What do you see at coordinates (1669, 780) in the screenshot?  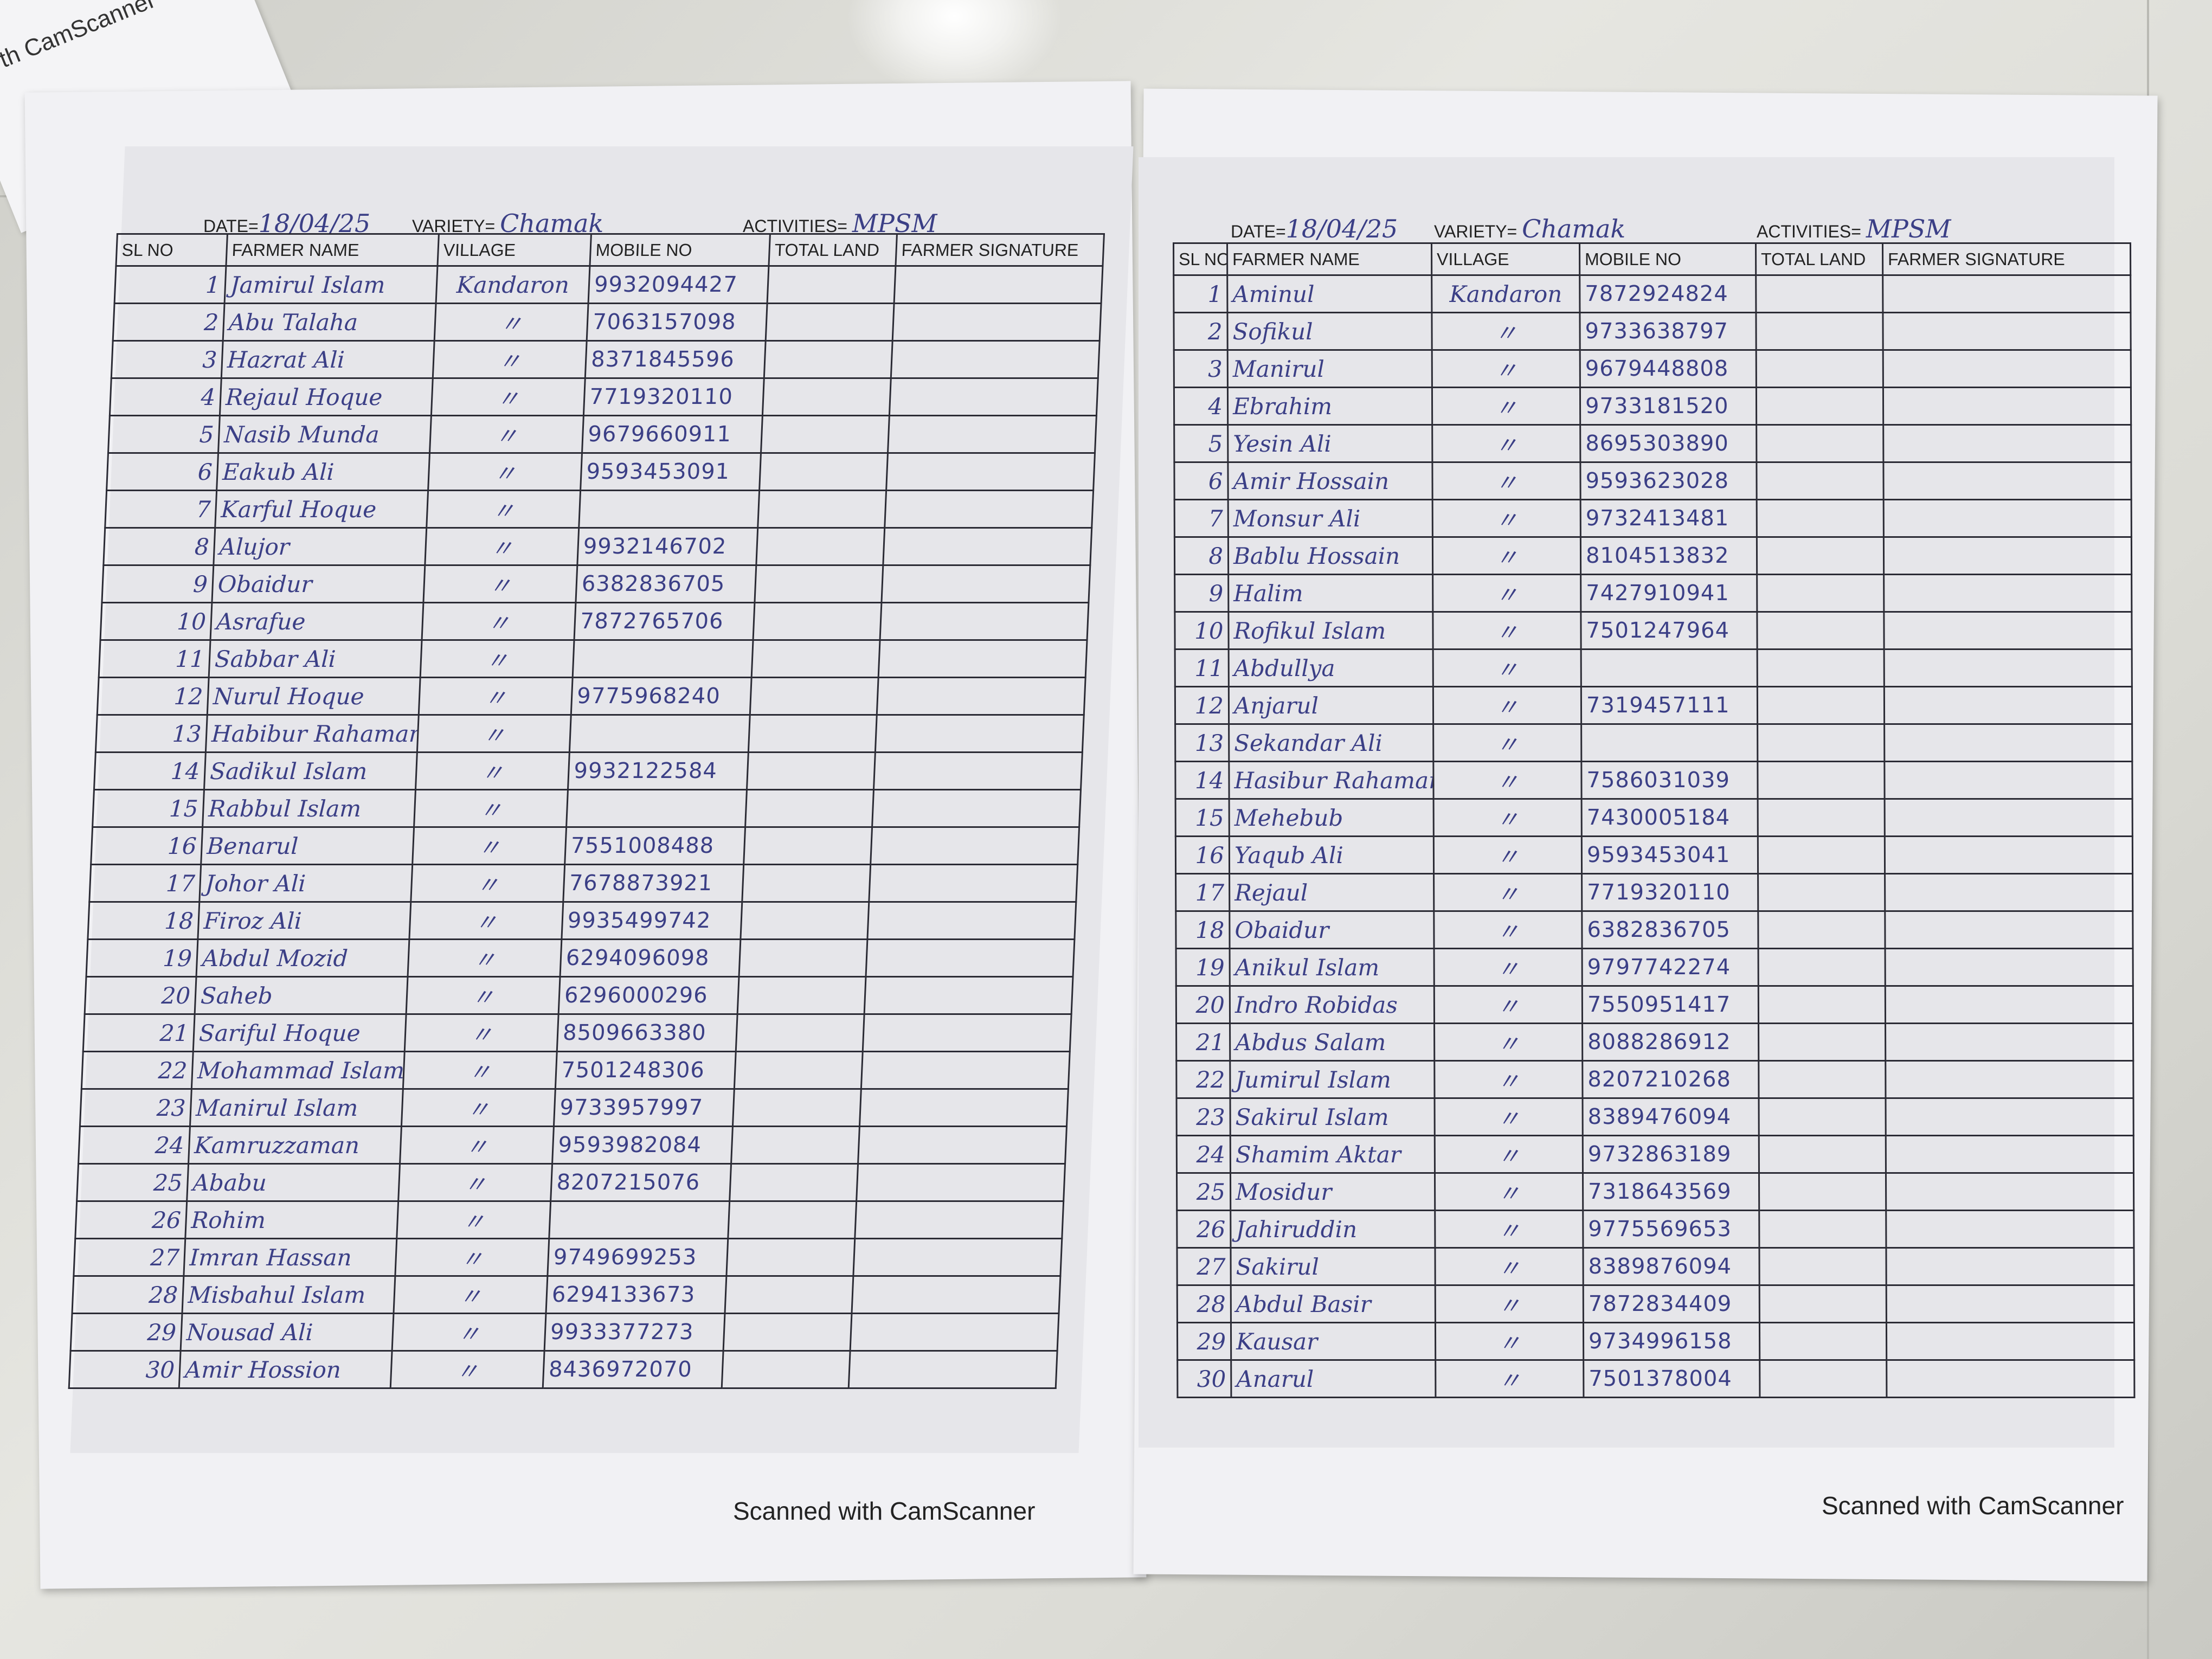 I see `mobile-no-cell: 7586031039` at bounding box center [1669, 780].